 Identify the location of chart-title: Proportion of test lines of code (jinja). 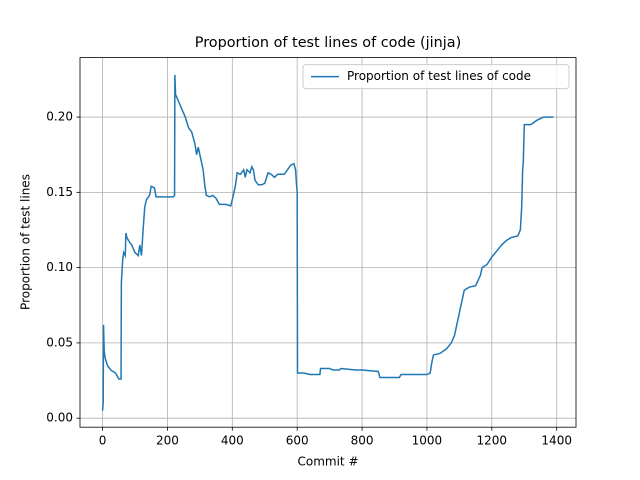
(328, 43).